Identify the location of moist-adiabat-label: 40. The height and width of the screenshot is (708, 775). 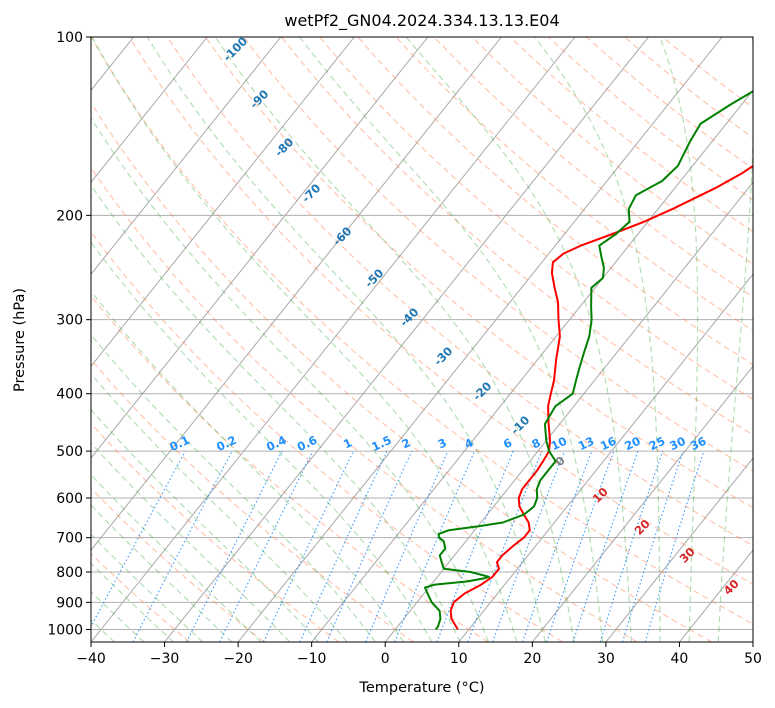
(731, 587).